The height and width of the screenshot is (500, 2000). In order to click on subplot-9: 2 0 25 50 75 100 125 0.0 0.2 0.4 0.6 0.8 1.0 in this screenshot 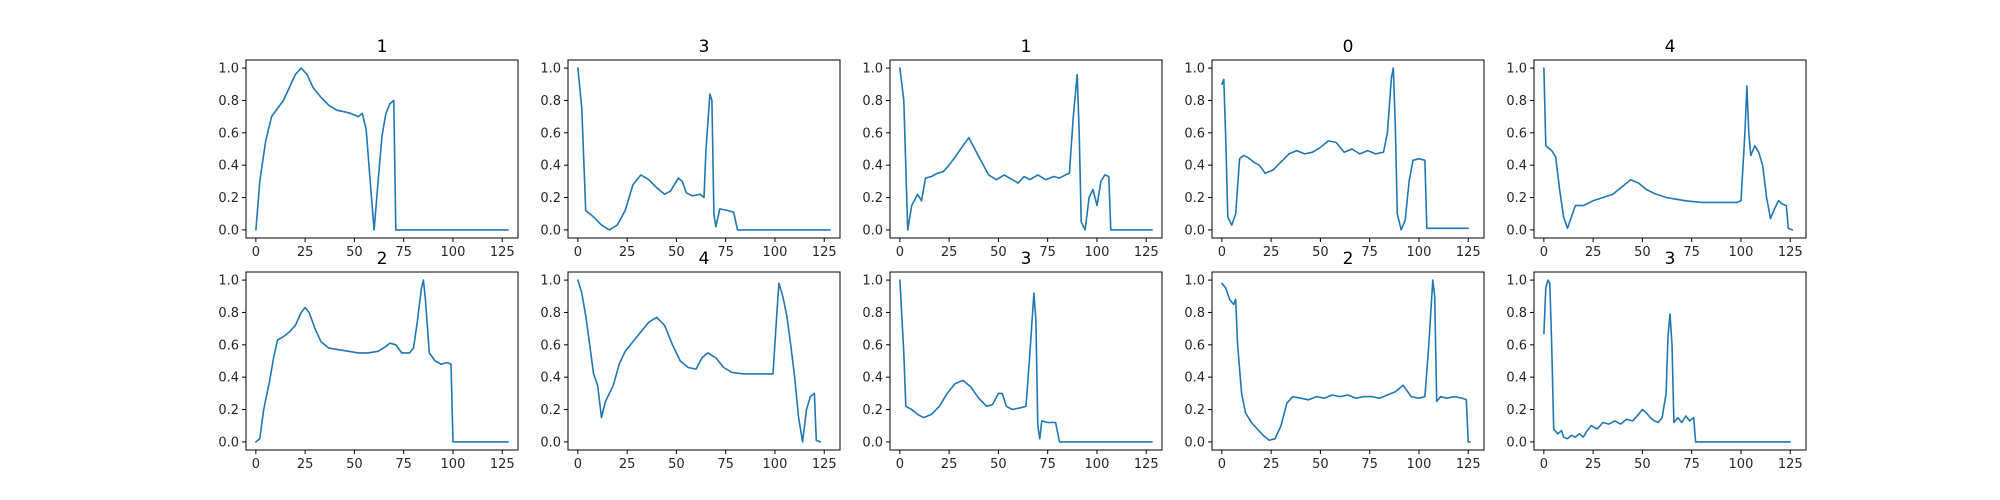, I will do `click(1334, 360)`.